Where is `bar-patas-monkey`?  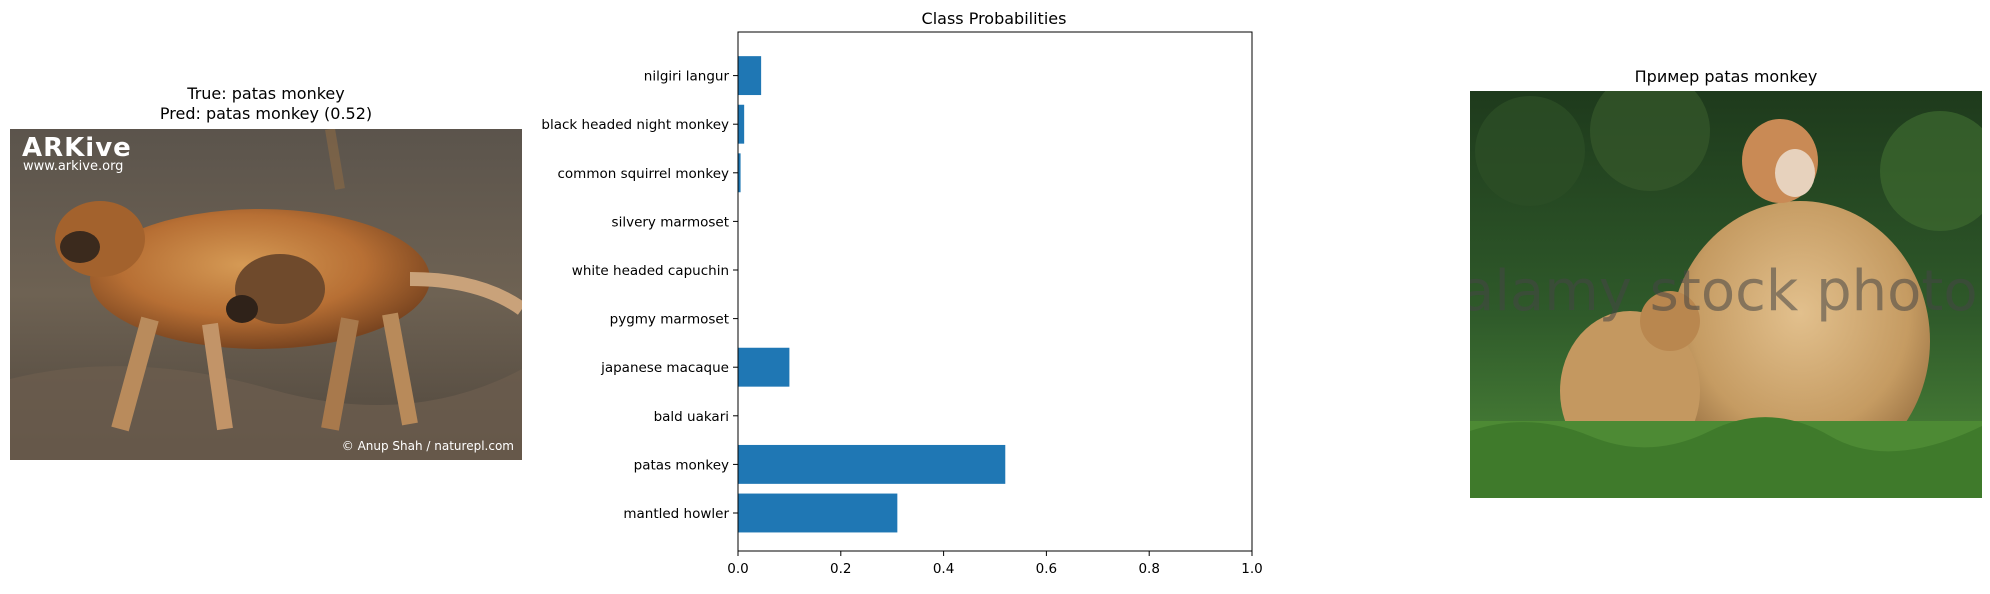 bar-patas-monkey is located at coordinates (872, 464).